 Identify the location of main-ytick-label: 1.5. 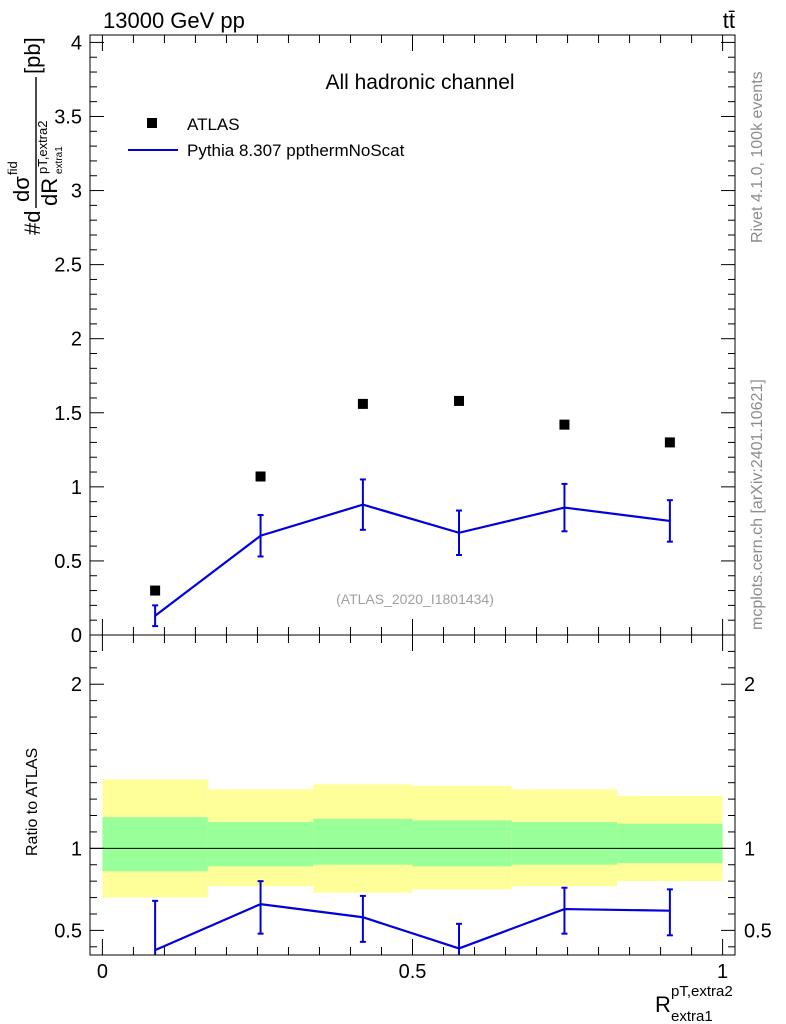
(68, 414).